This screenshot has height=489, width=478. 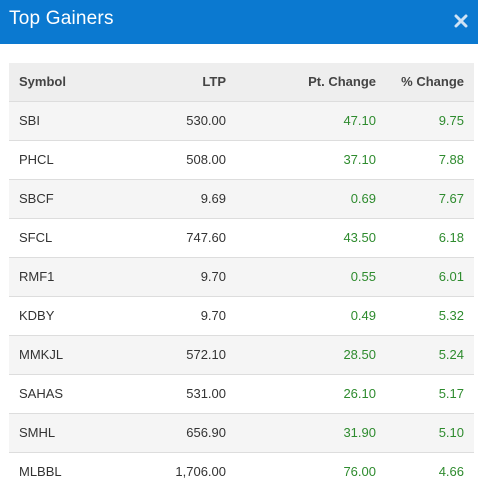 What do you see at coordinates (66, 121) in the screenshot?
I see `symbol-cell: SBI` at bounding box center [66, 121].